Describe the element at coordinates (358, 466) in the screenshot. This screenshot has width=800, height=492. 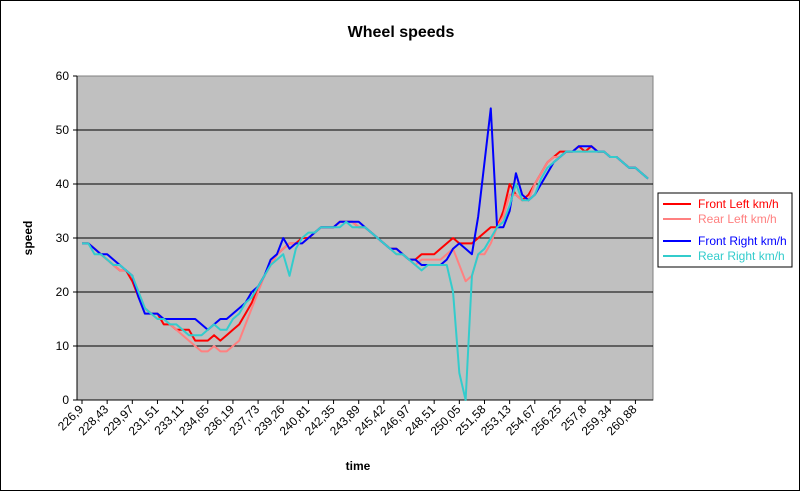
I see `x-axis-title: time` at that location.